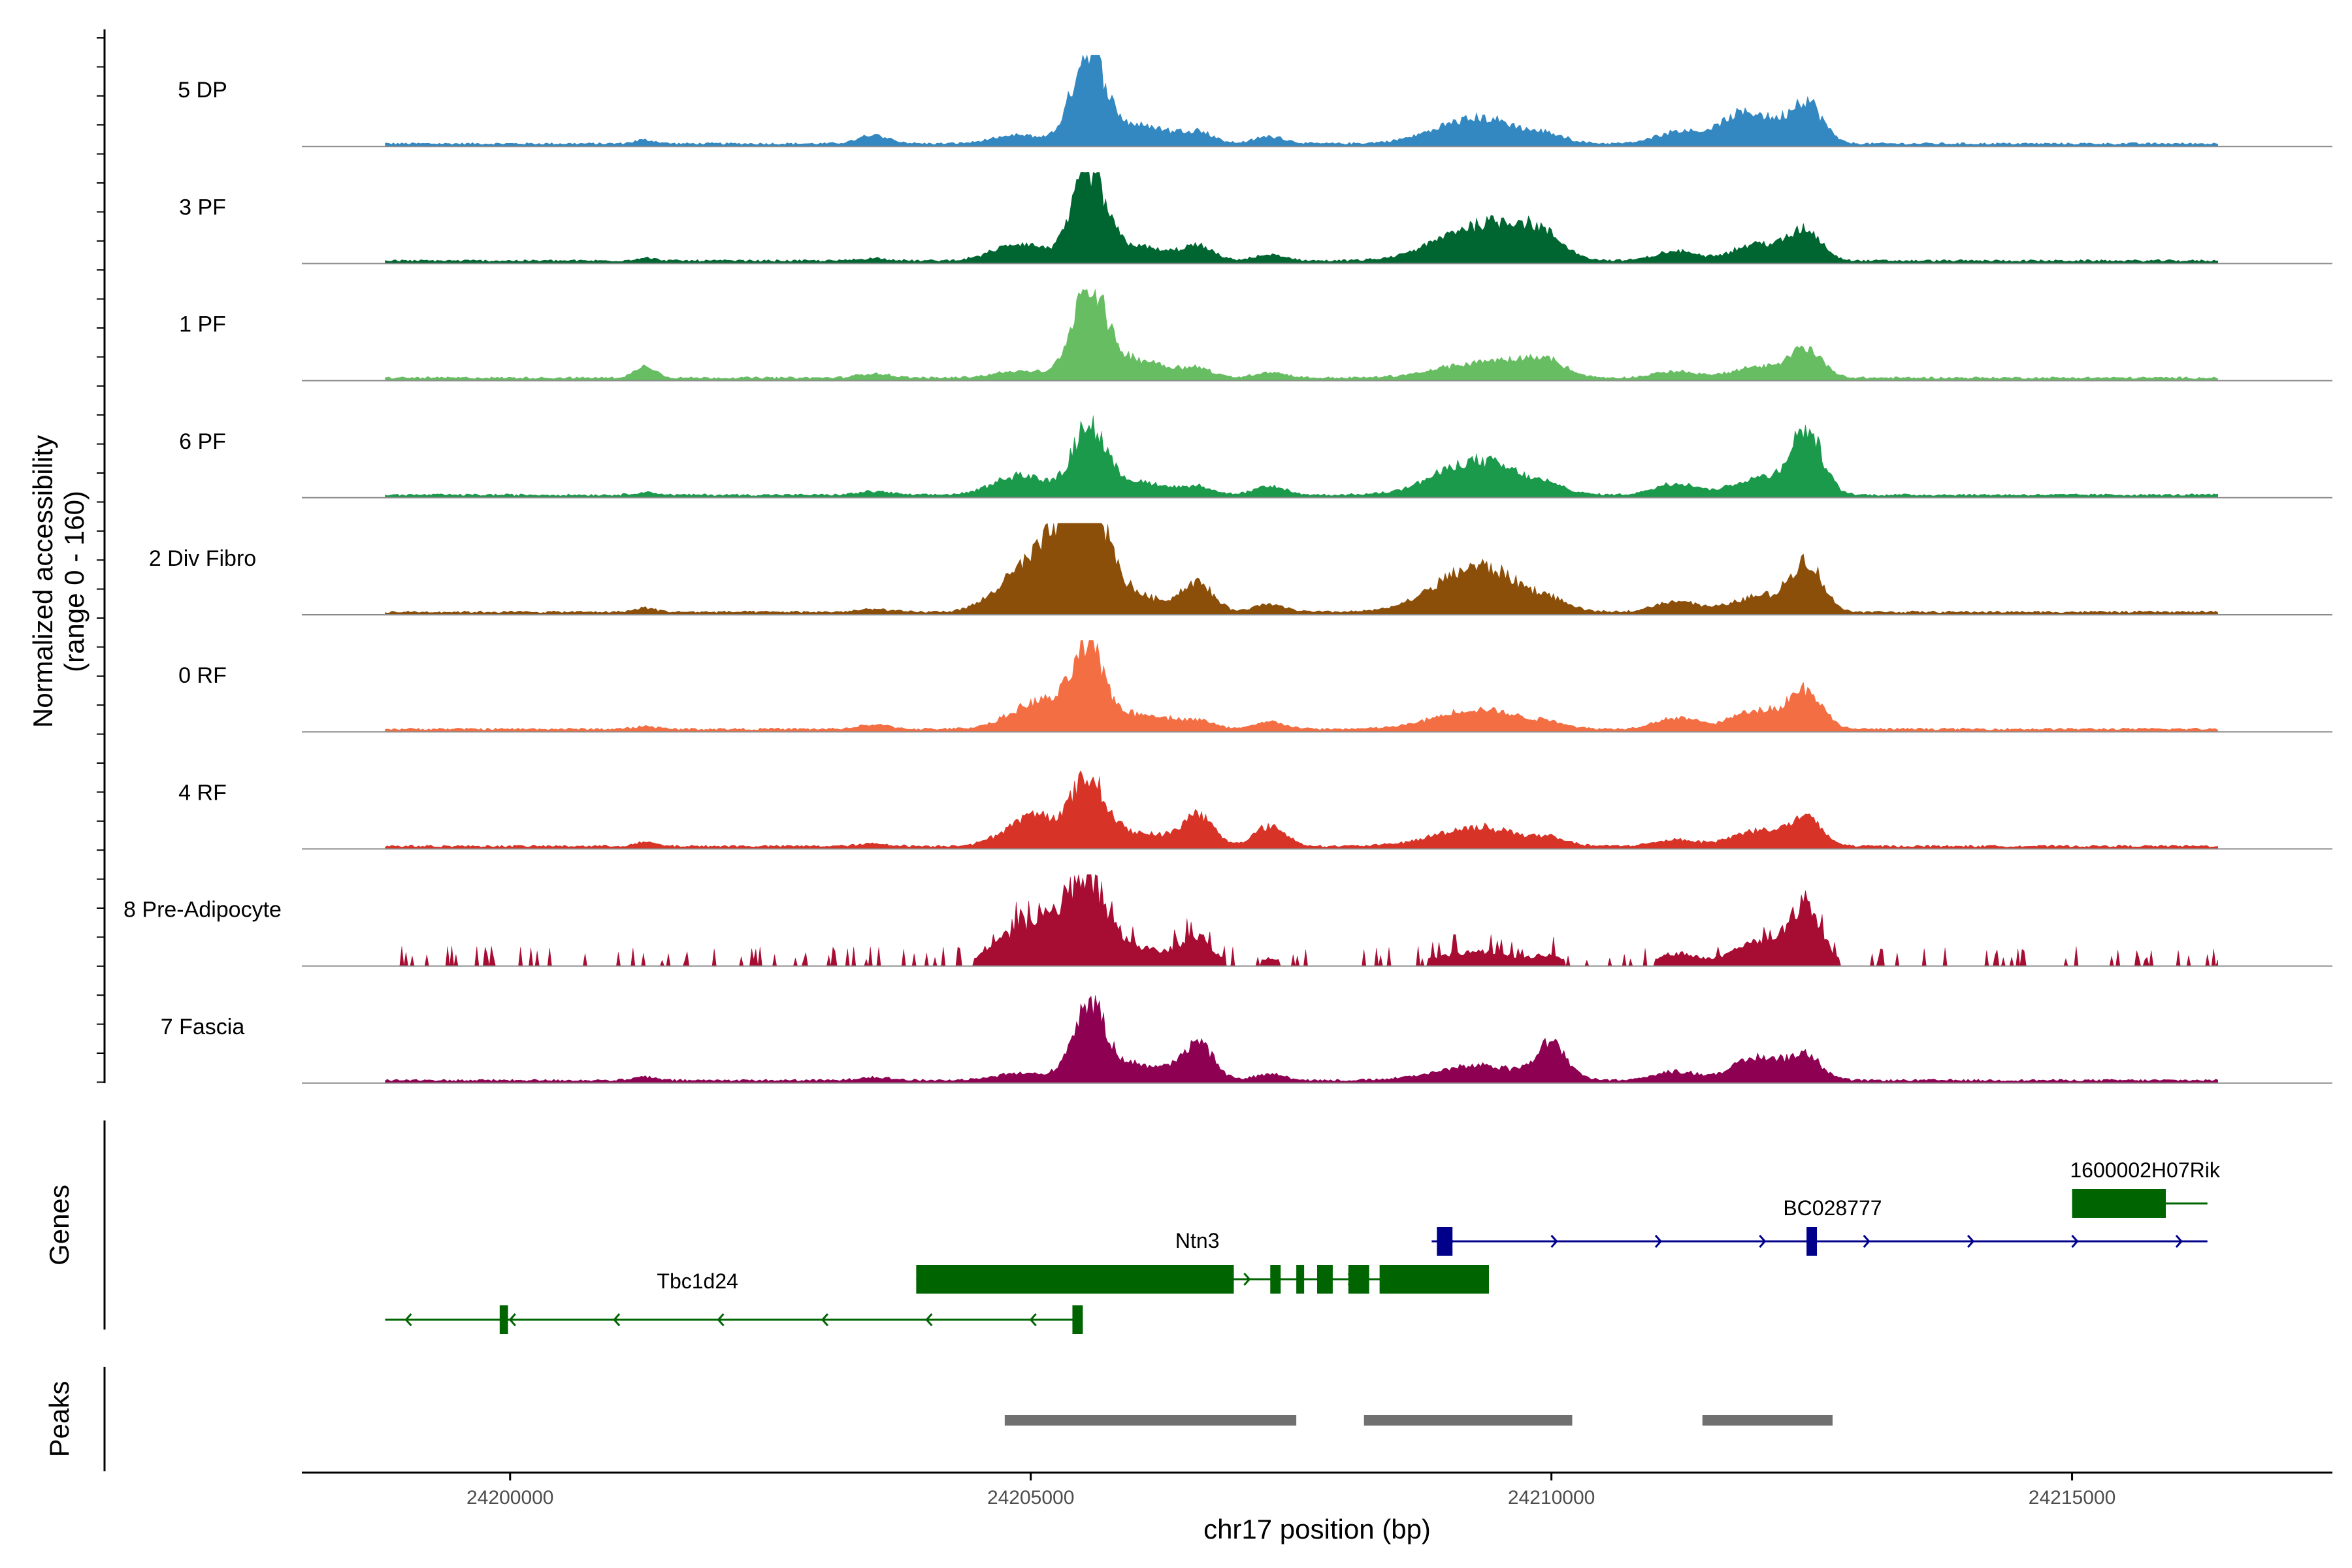 The image size is (2352, 1568). Describe the element at coordinates (1030, 1498) in the screenshot. I see `x-tick-label-1: 24205000` at that location.